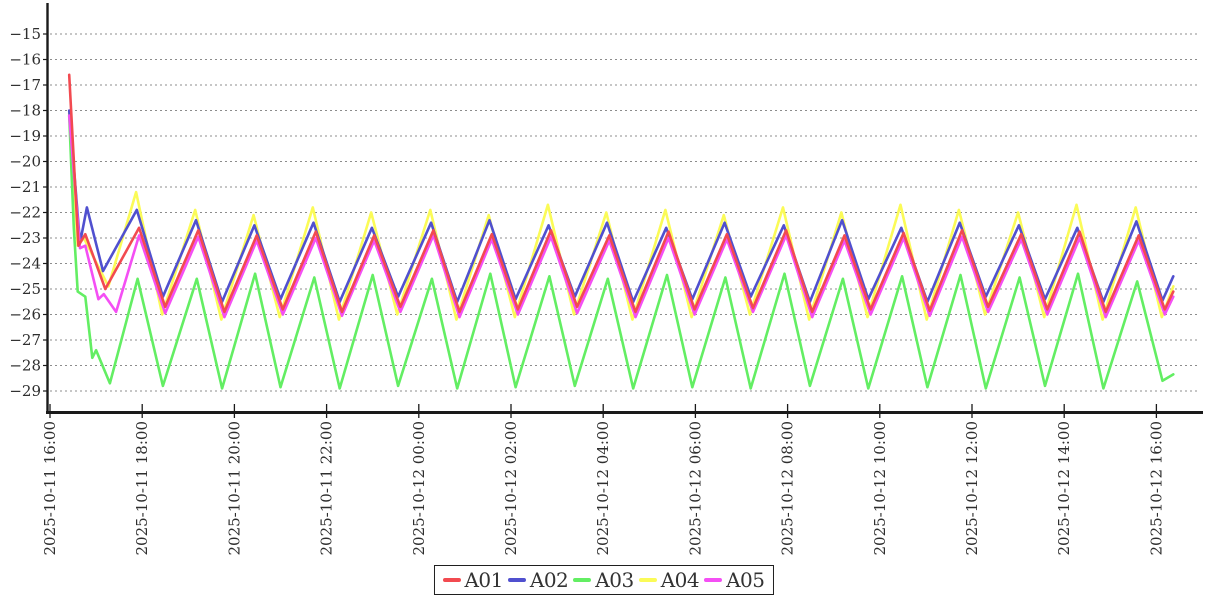 Image resolution: width=1207 pixels, height=600 pixels. I want to click on legend: A01 A02 A03 A04 A05, so click(603, 580).